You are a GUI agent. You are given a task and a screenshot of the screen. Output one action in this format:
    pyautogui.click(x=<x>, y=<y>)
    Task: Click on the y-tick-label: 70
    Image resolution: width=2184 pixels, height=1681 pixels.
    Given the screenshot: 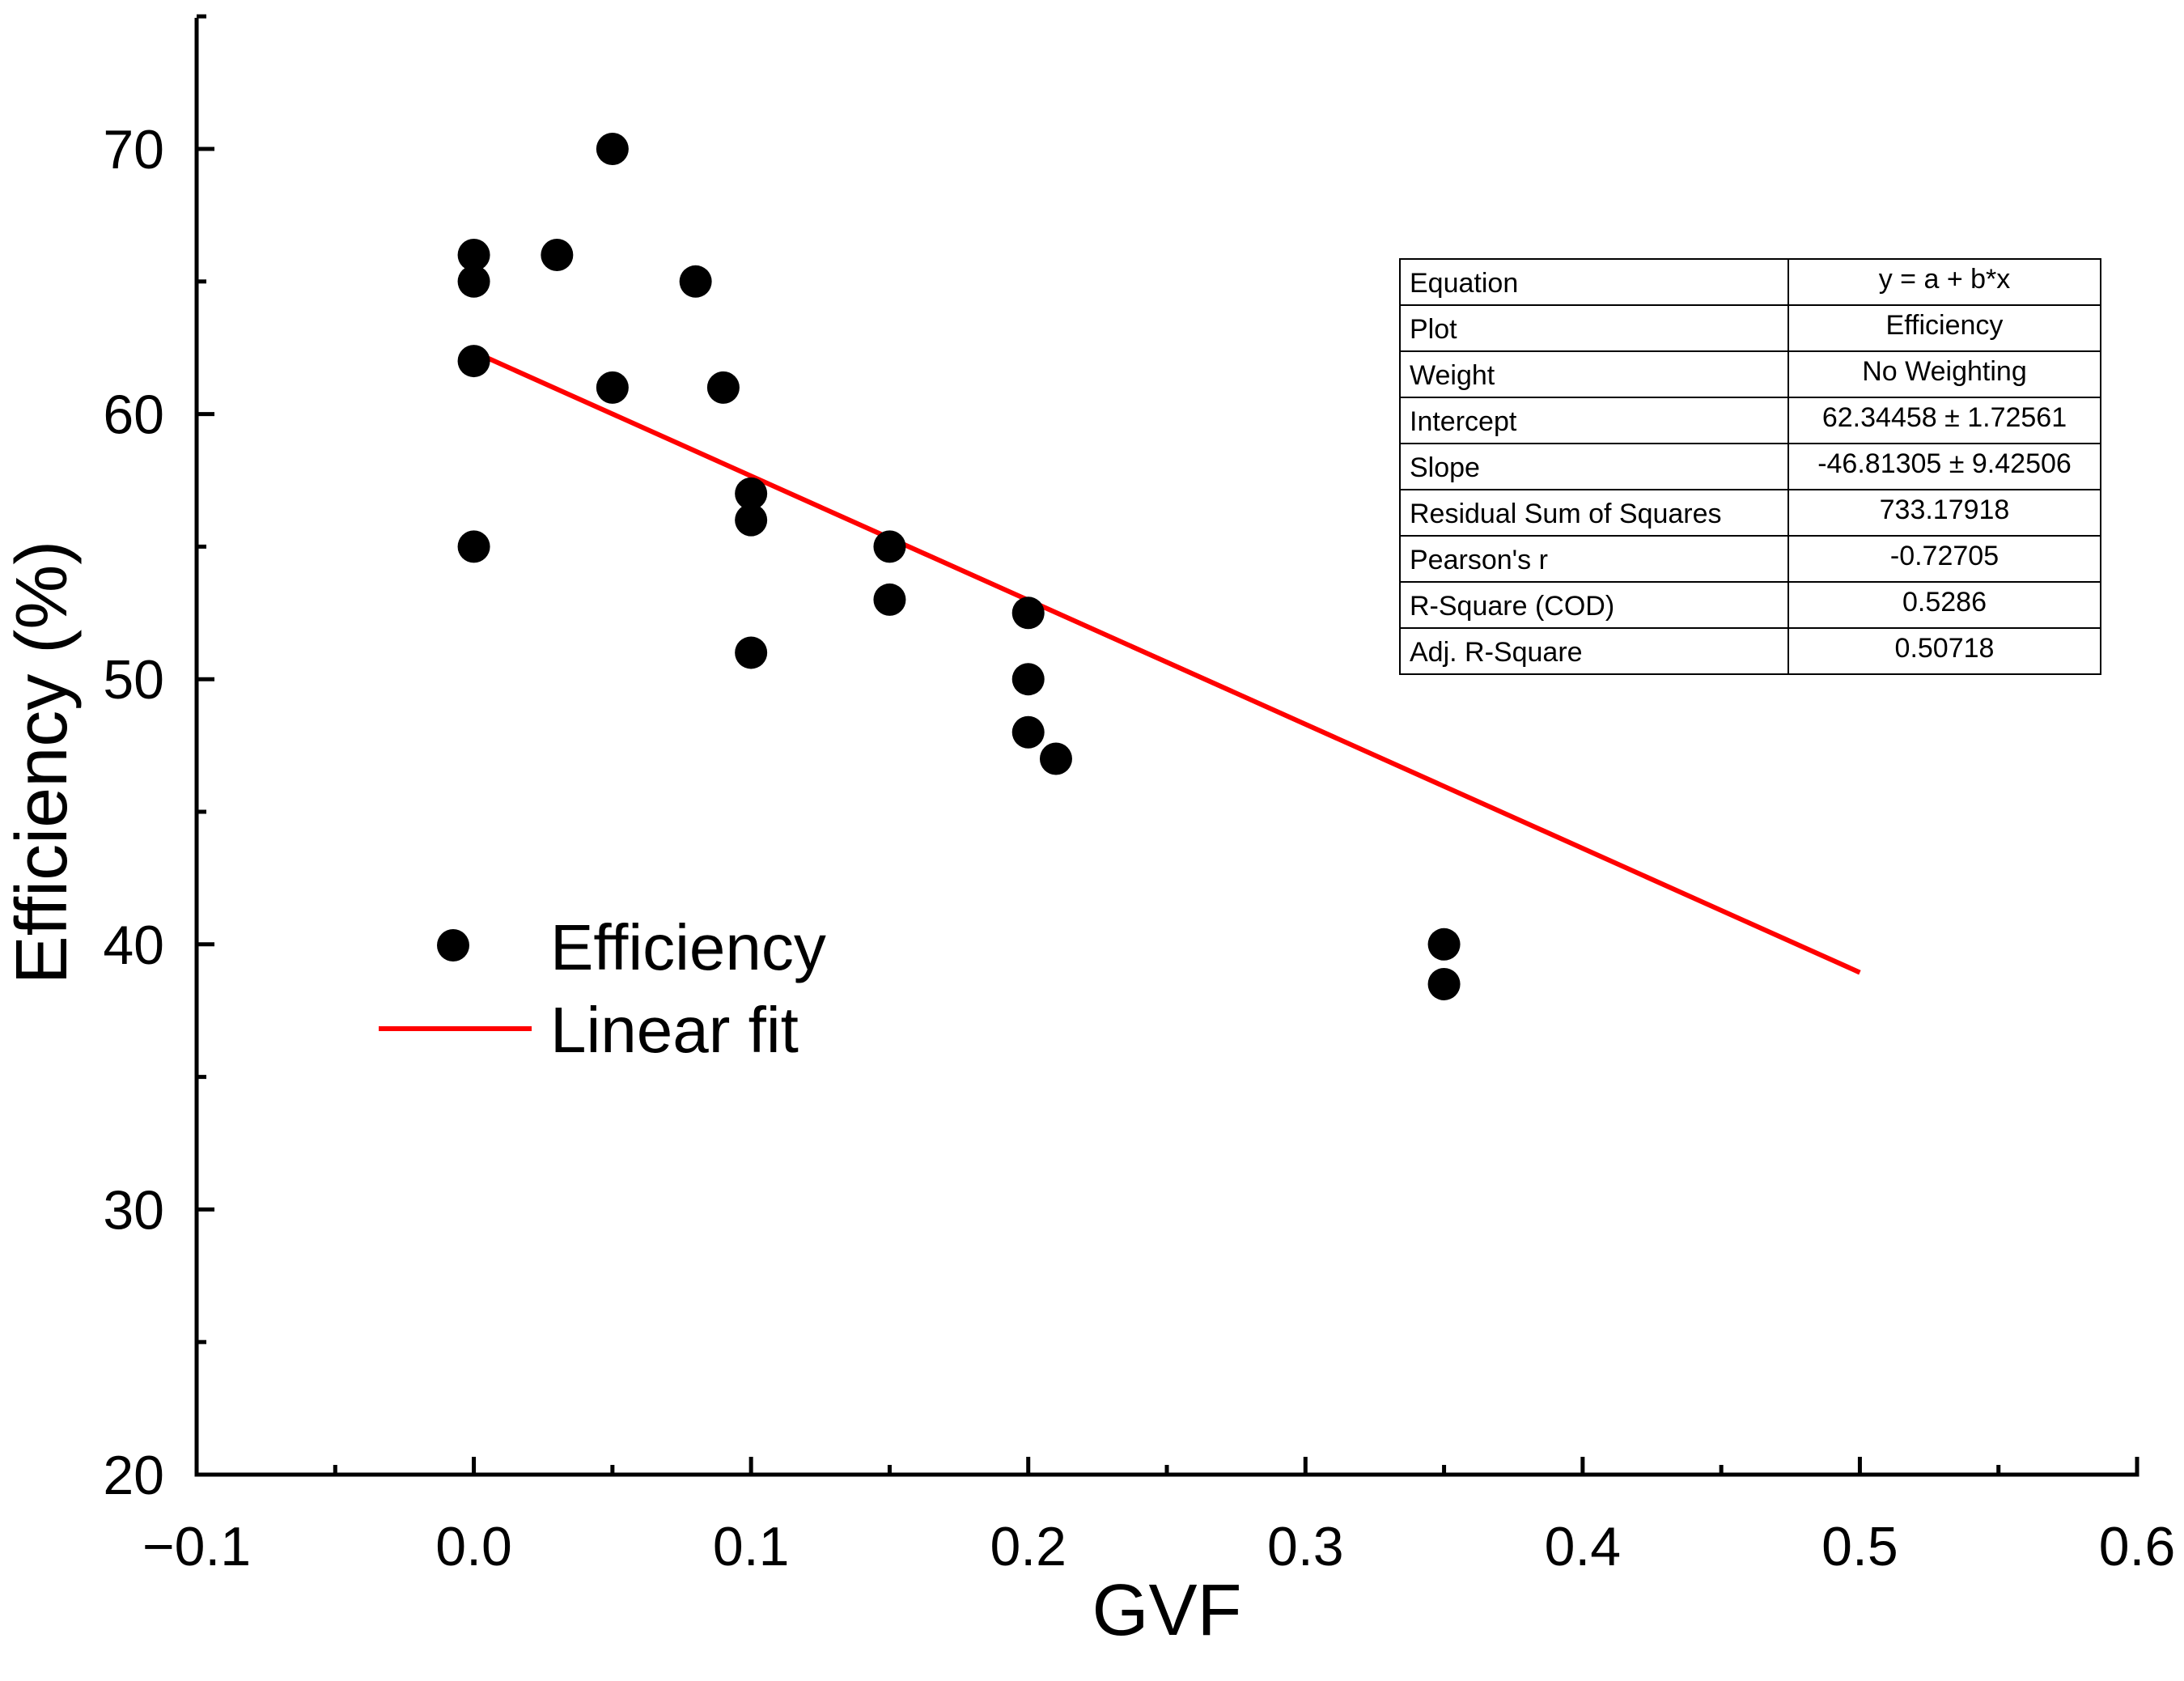 What is the action you would take?
    pyautogui.click(x=133, y=149)
    